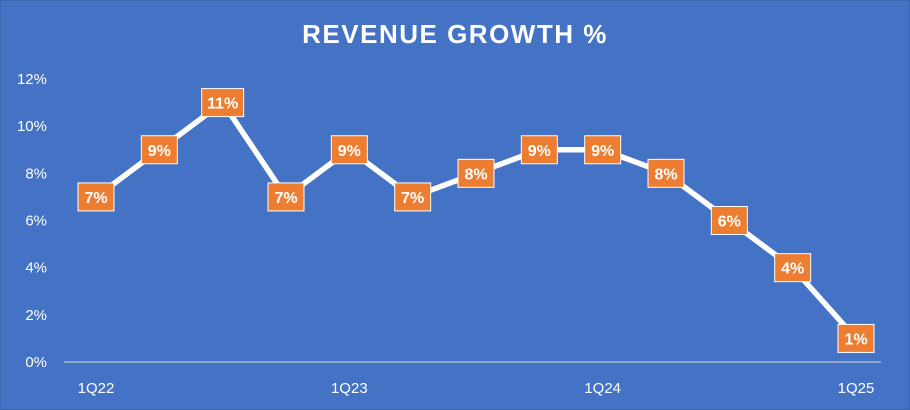  I want to click on data-label: 6%, so click(729, 220).